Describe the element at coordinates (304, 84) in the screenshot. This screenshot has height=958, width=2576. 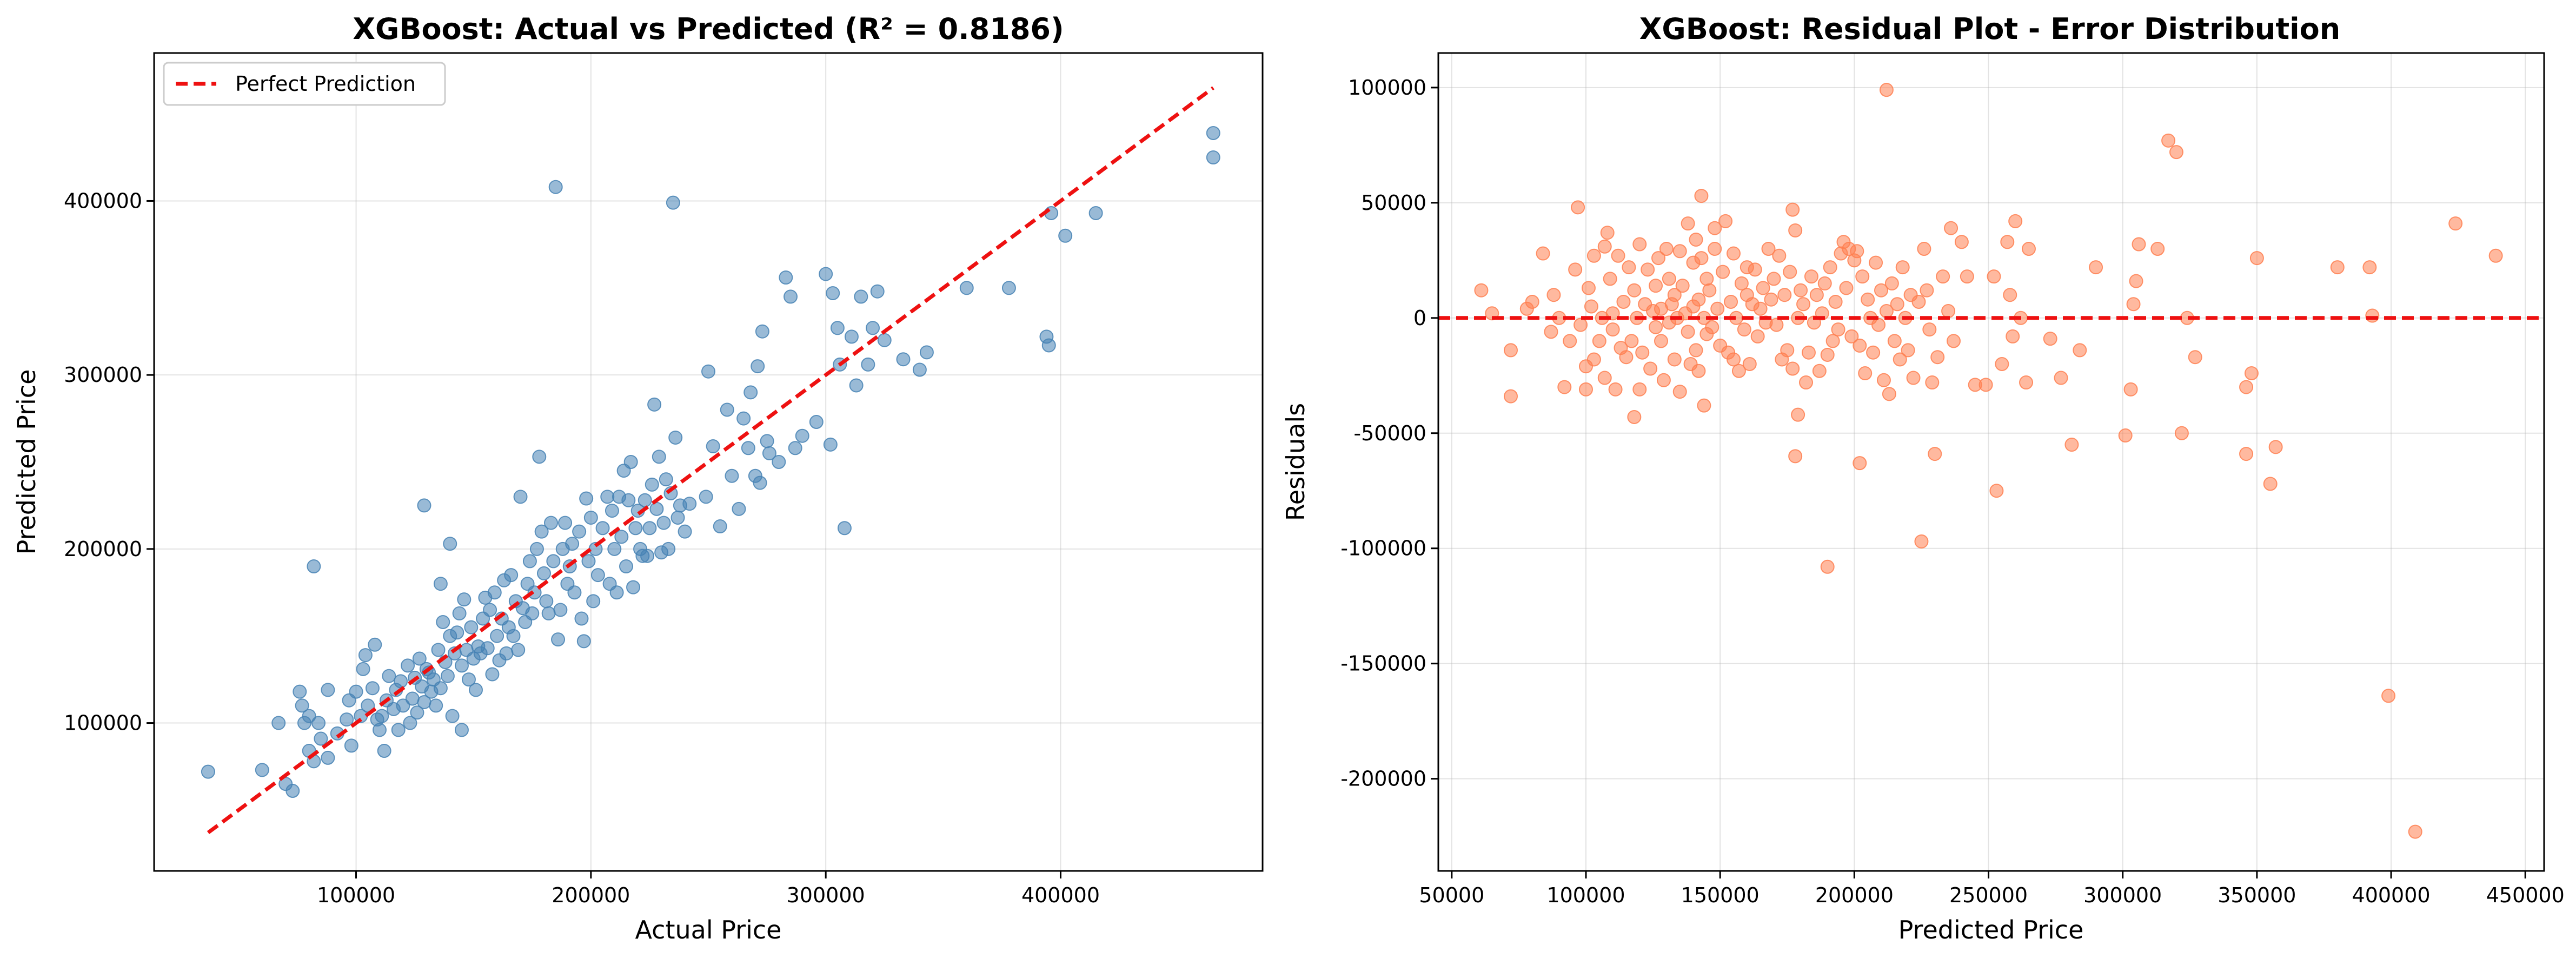
I see `legend: Perfect Prediction` at that location.